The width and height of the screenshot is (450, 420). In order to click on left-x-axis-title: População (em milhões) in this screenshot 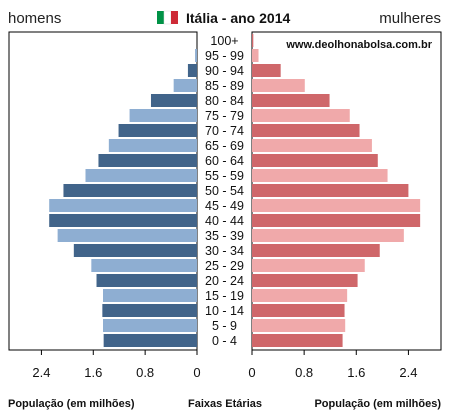, I will do `click(71, 404)`.